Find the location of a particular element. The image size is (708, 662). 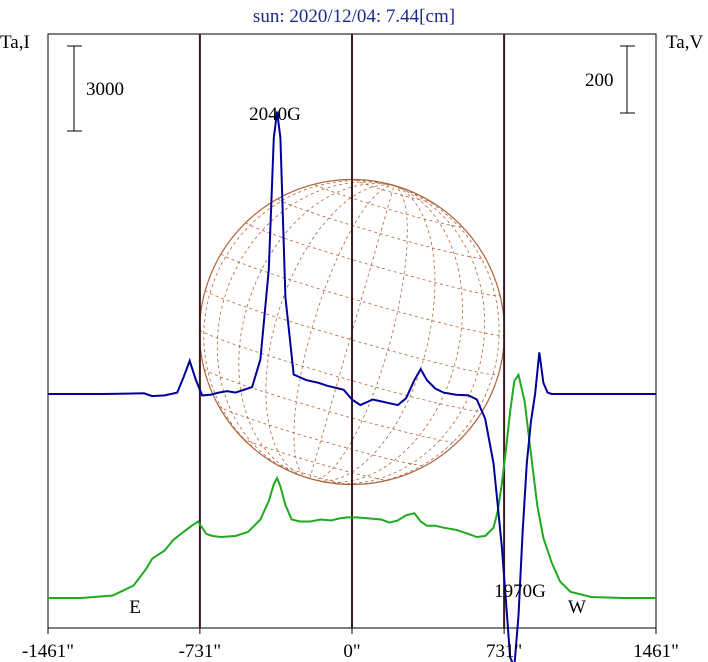

annotation-2040g: 2040G is located at coordinates (275, 114).